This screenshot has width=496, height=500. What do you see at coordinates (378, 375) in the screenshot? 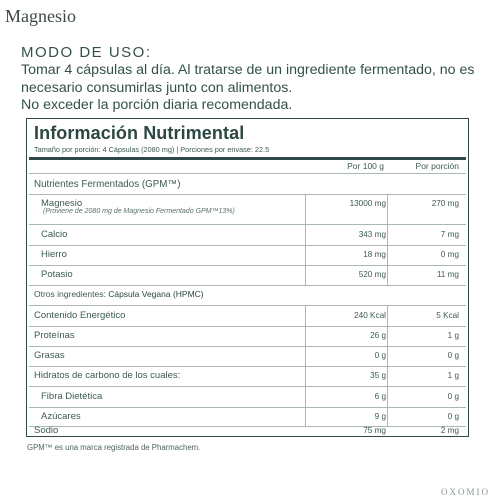
I see `value-per-100g: 35 g` at bounding box center [378, 375].